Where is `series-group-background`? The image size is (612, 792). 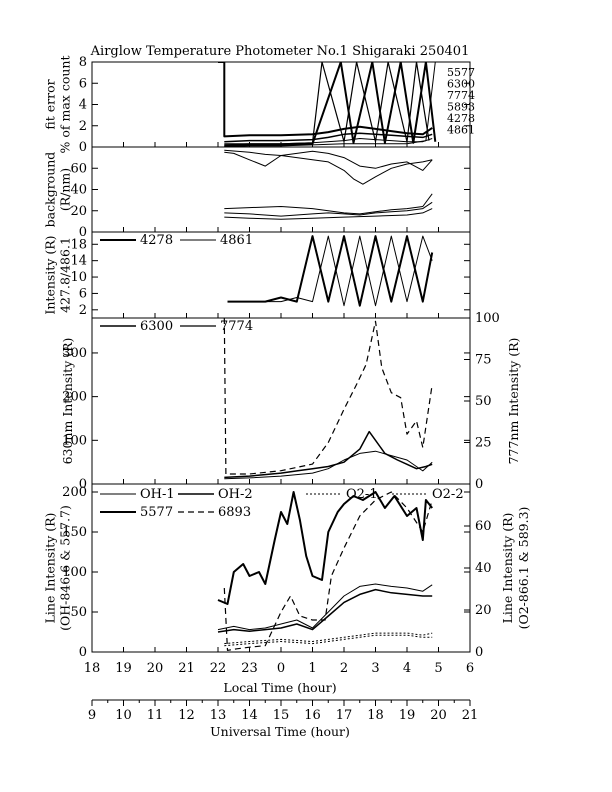 series-group-background is located at coordinates (328, 184).